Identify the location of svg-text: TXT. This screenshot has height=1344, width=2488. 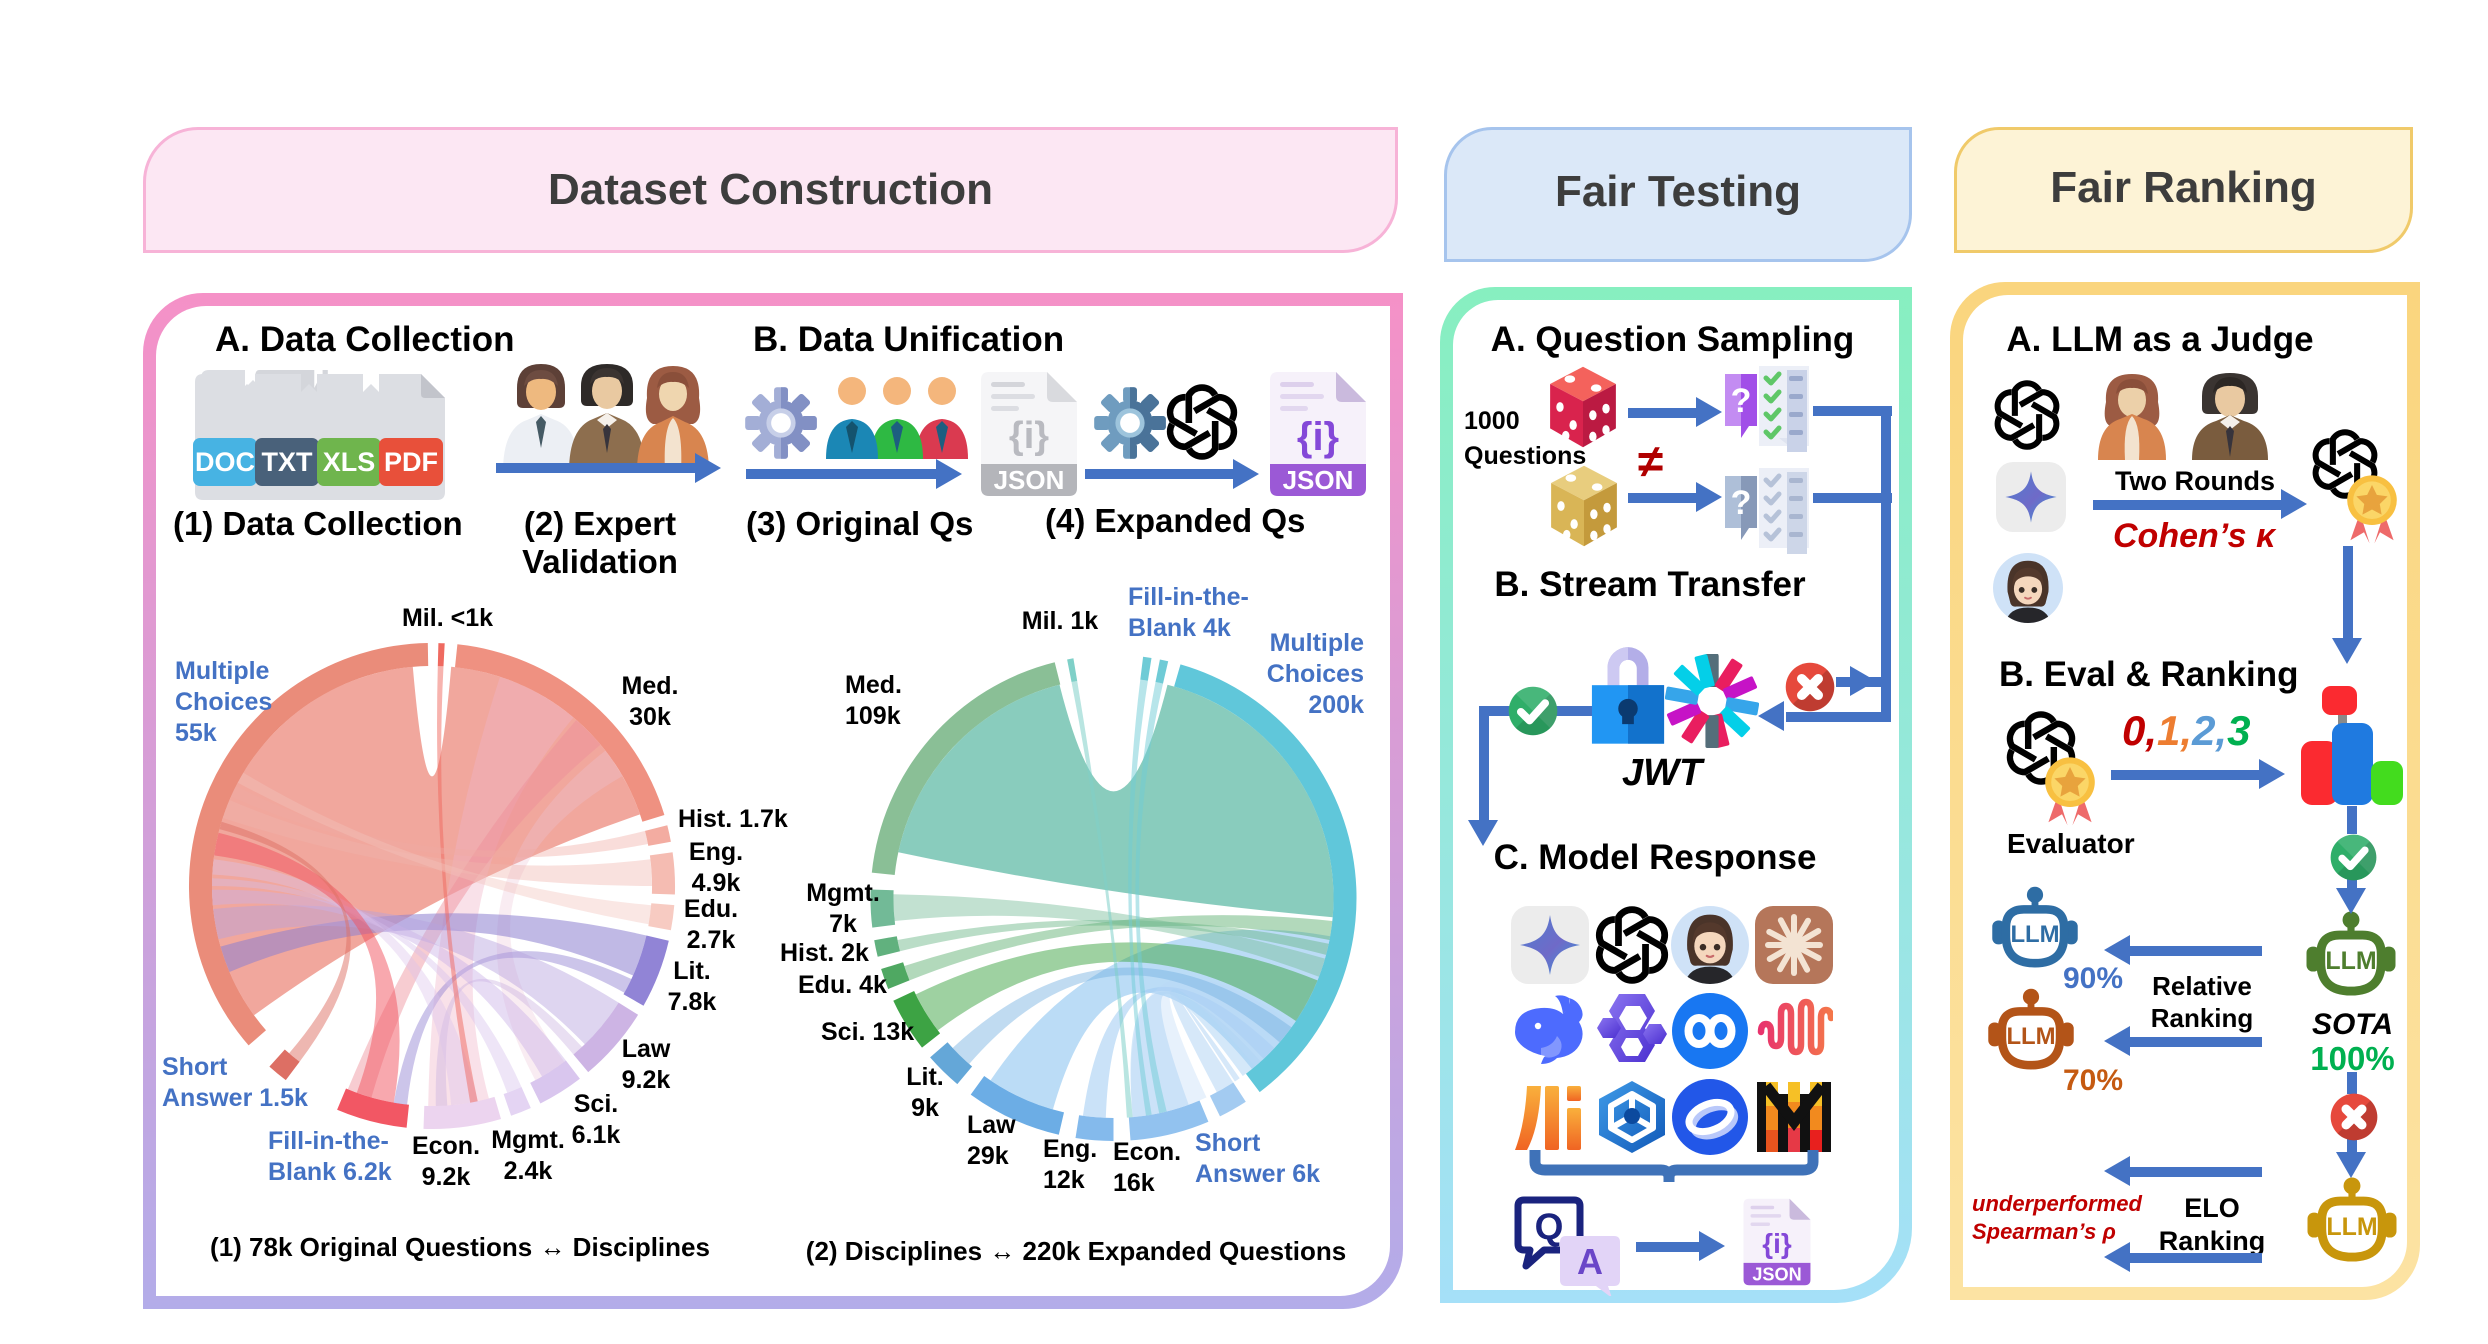
(288, 462).